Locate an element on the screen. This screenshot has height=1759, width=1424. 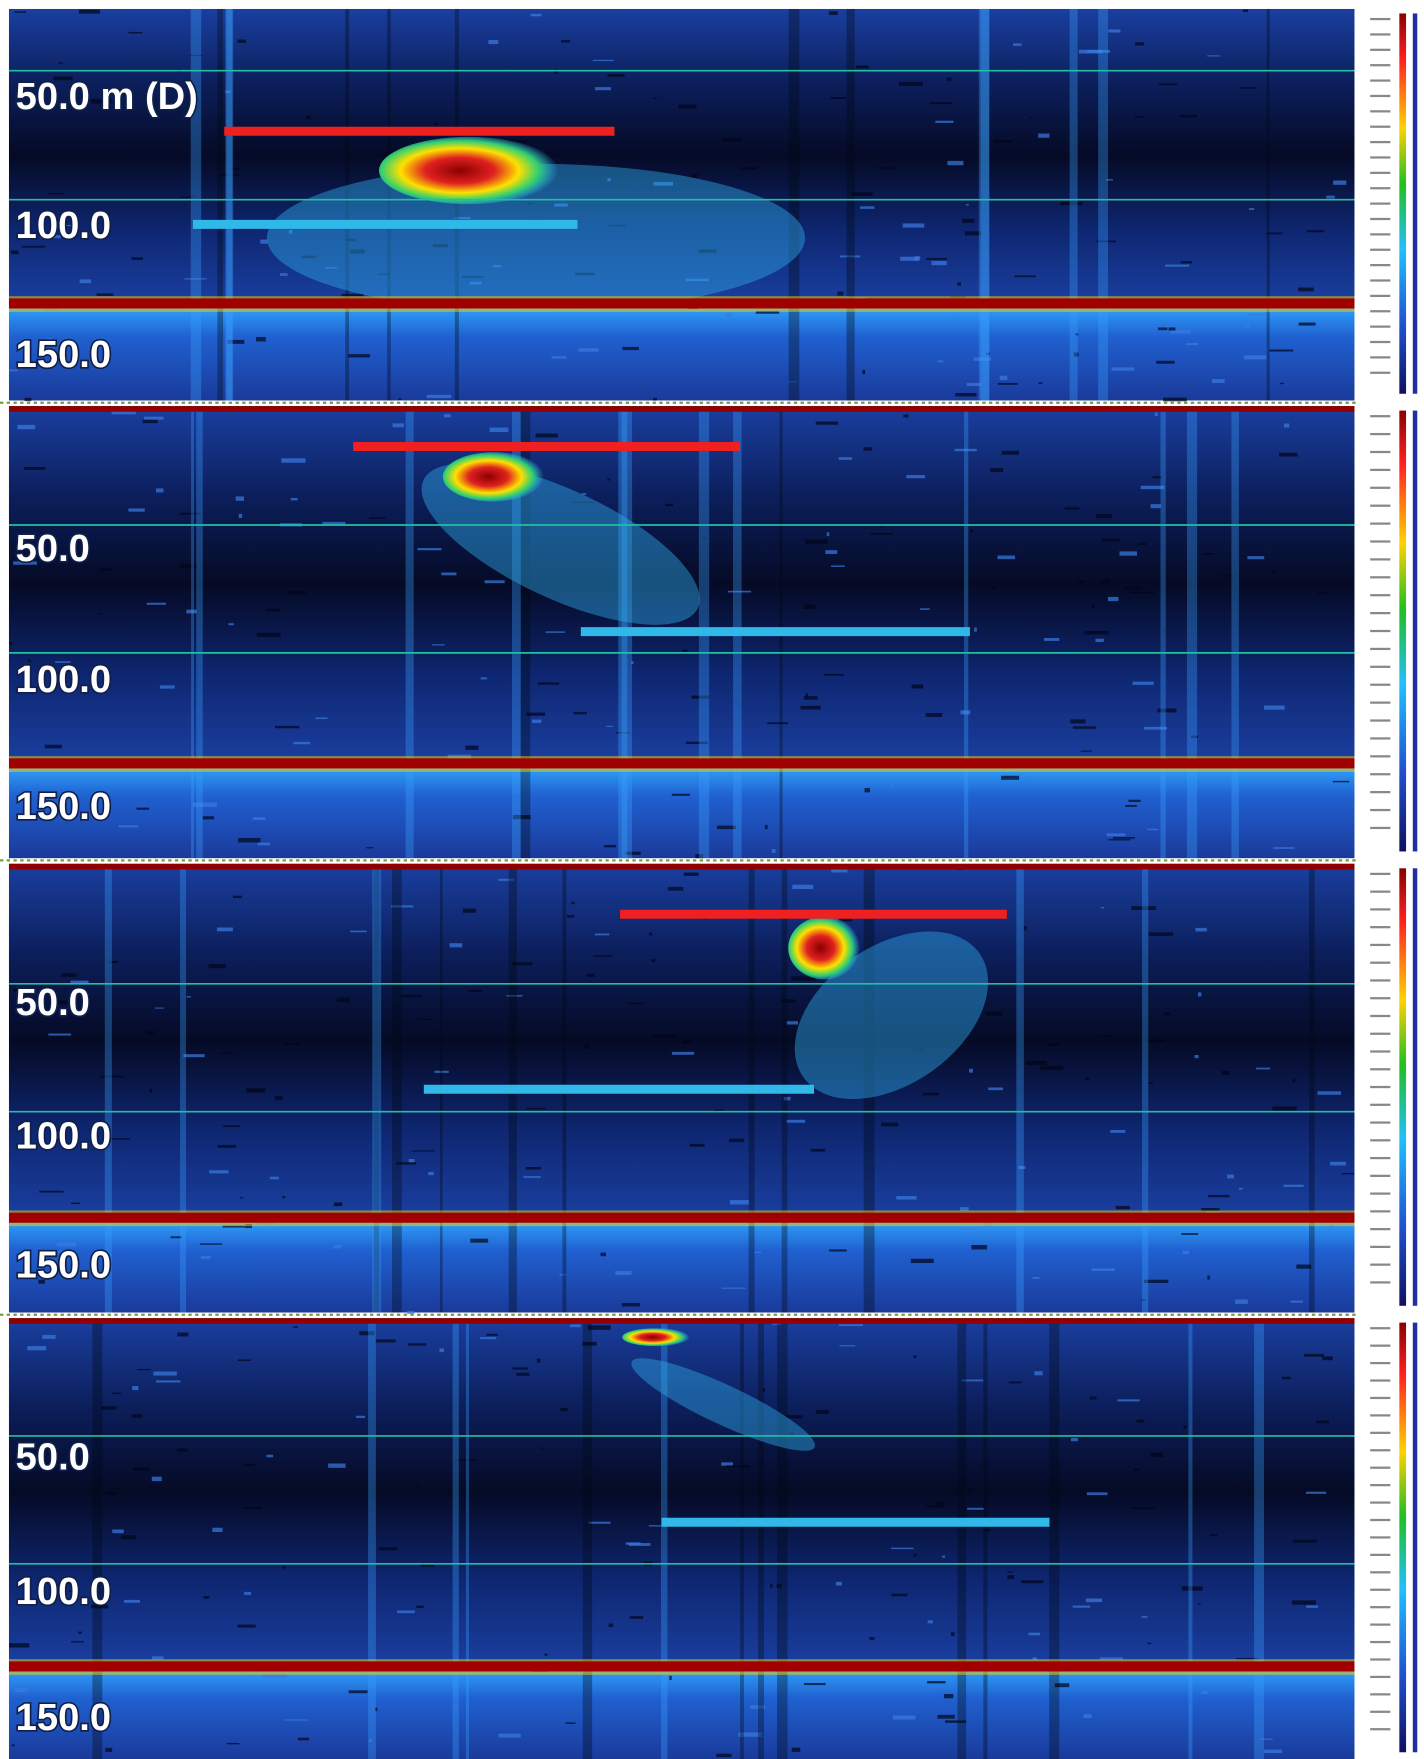
seabed is located at coordinates (681, 1217).